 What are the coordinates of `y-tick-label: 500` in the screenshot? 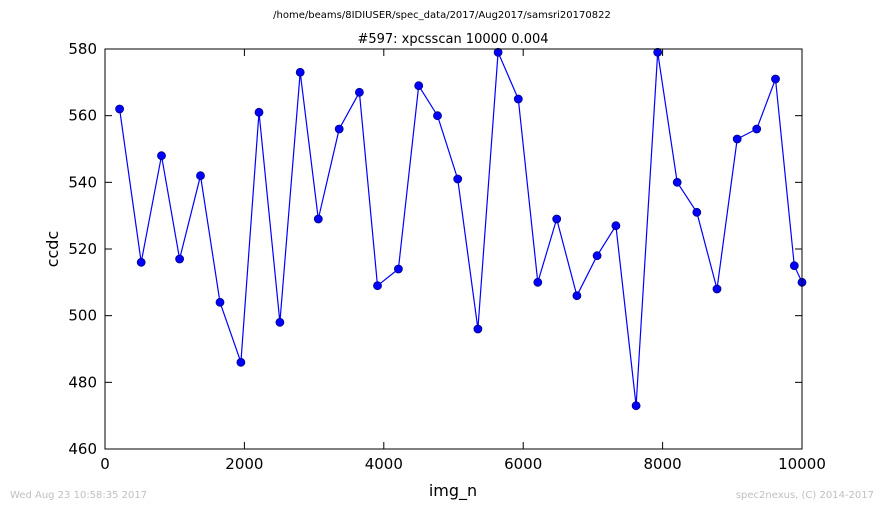 It's located at (82, 316).